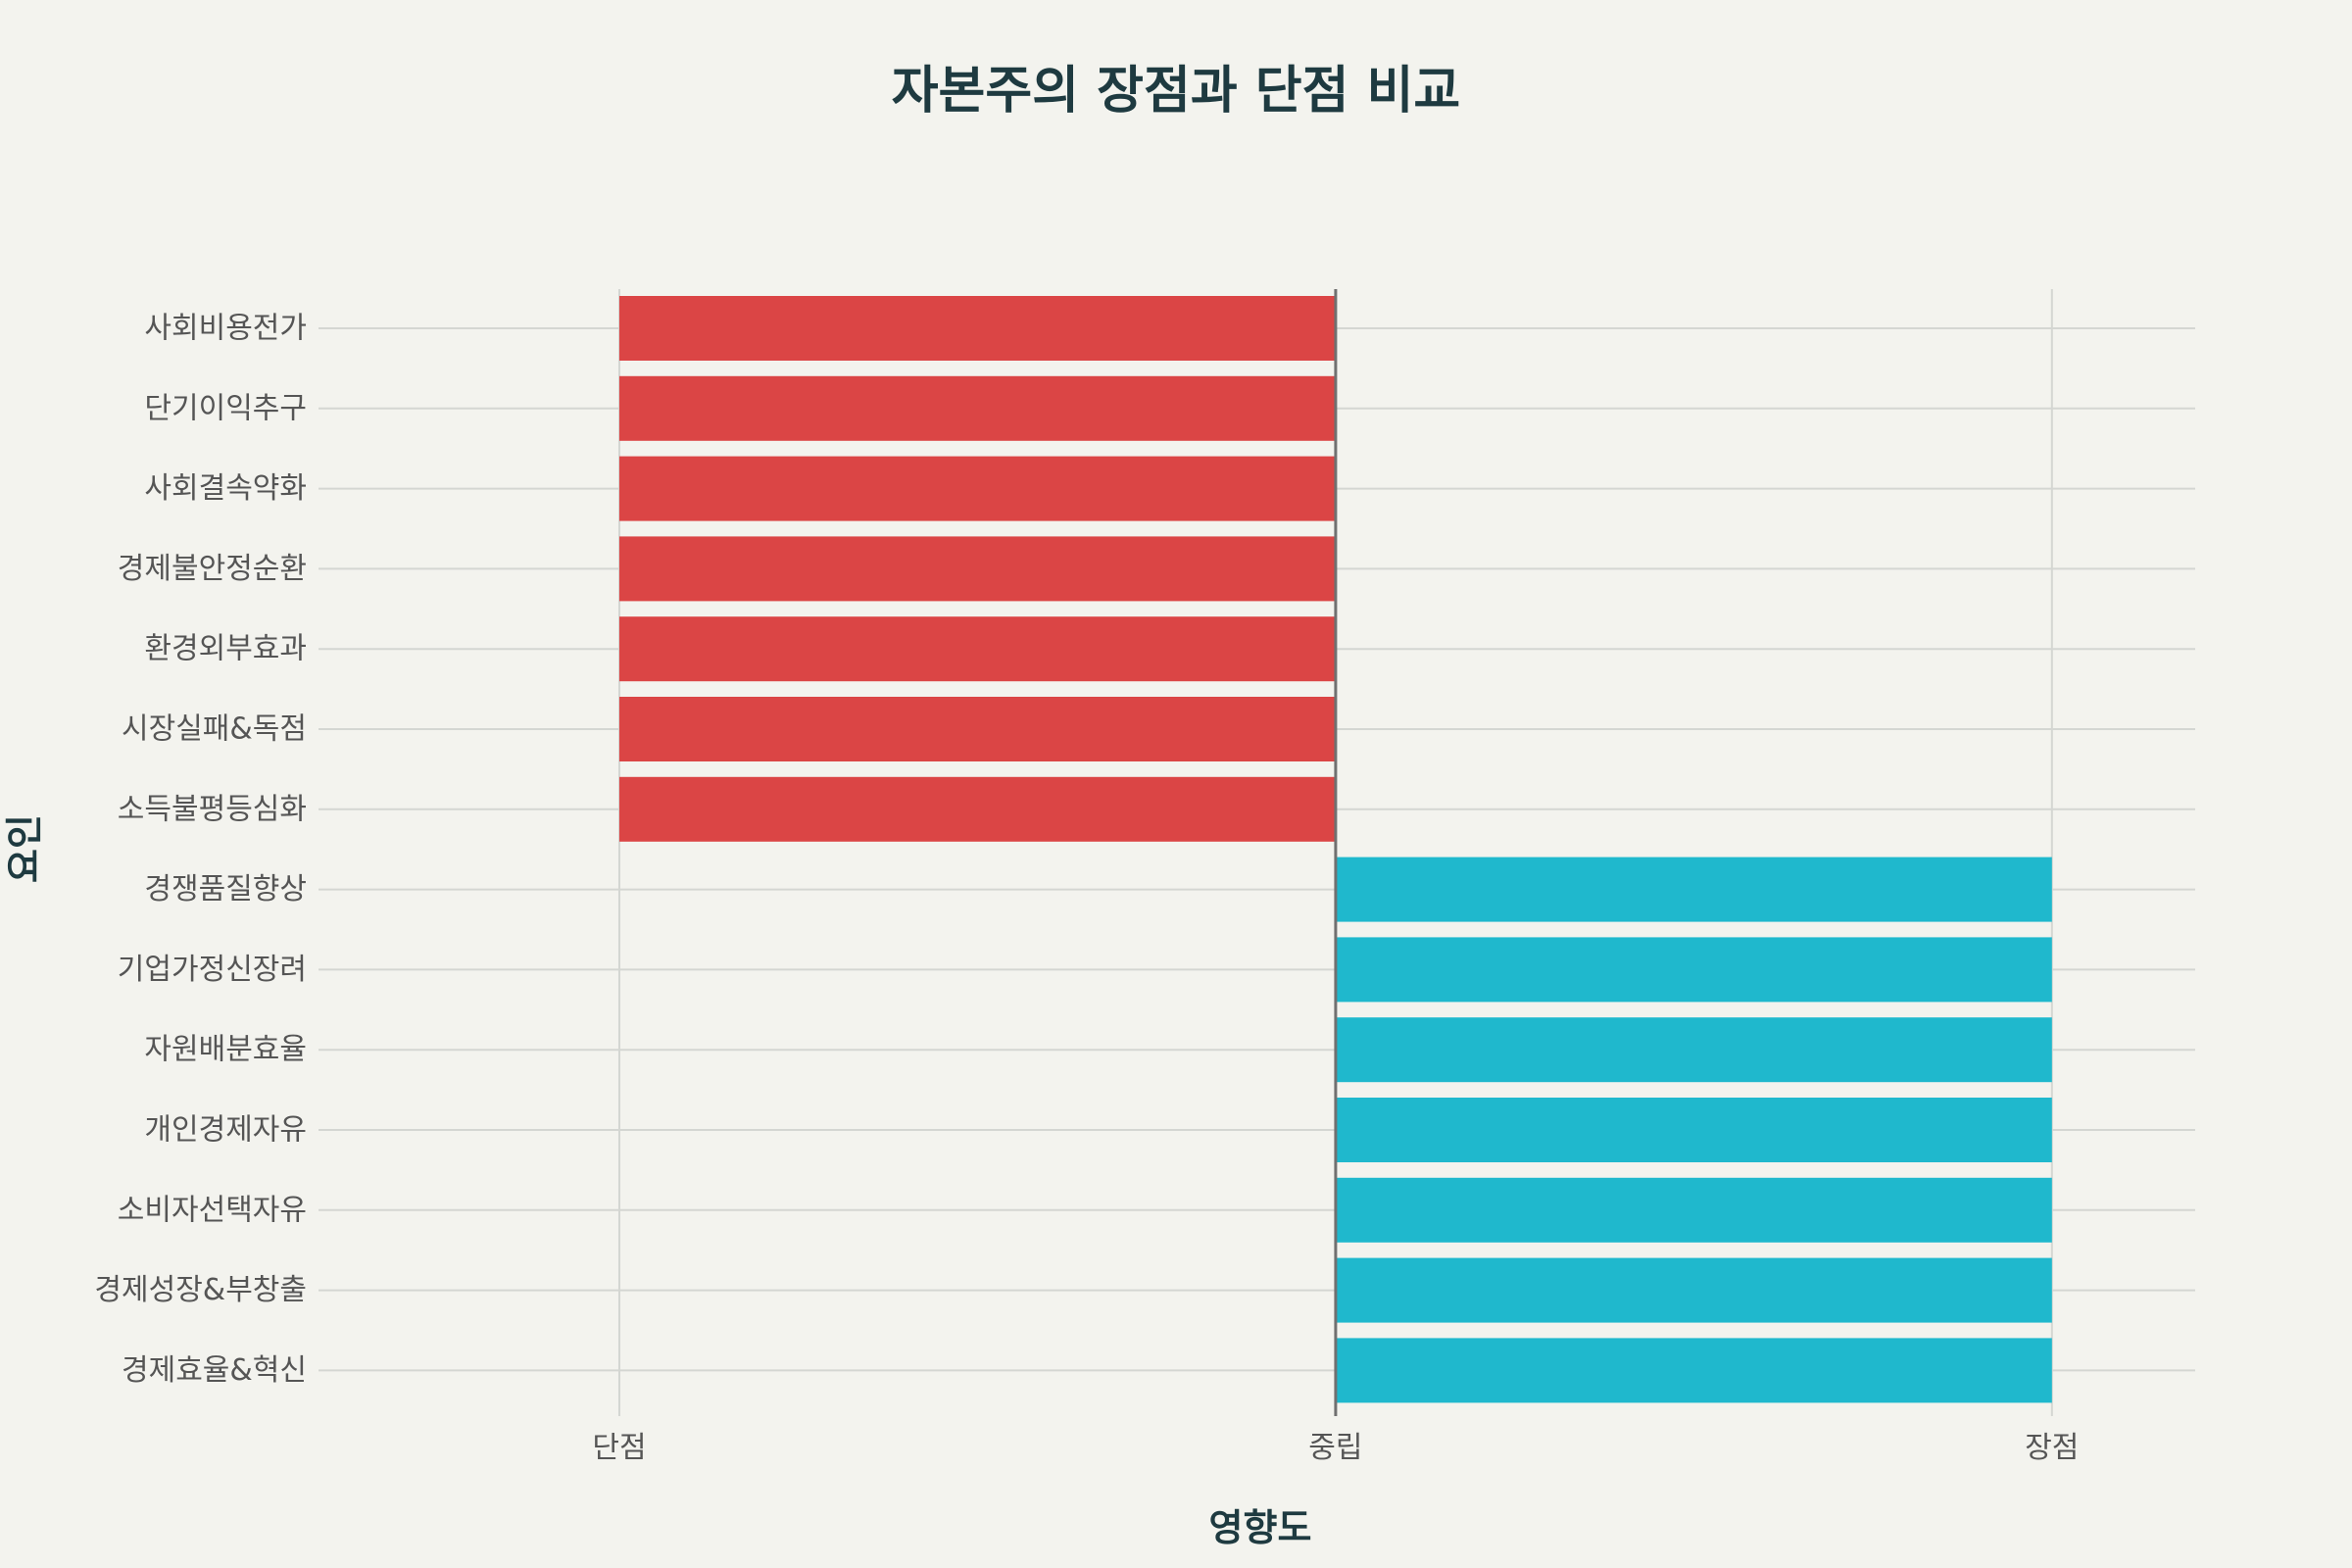 The width and height of the screenshot is (2352, 1568). Describe the element at coordinates (214, 1370) in the screenshot. I see `y-tick-label: 경제효율&혁신` at that location.